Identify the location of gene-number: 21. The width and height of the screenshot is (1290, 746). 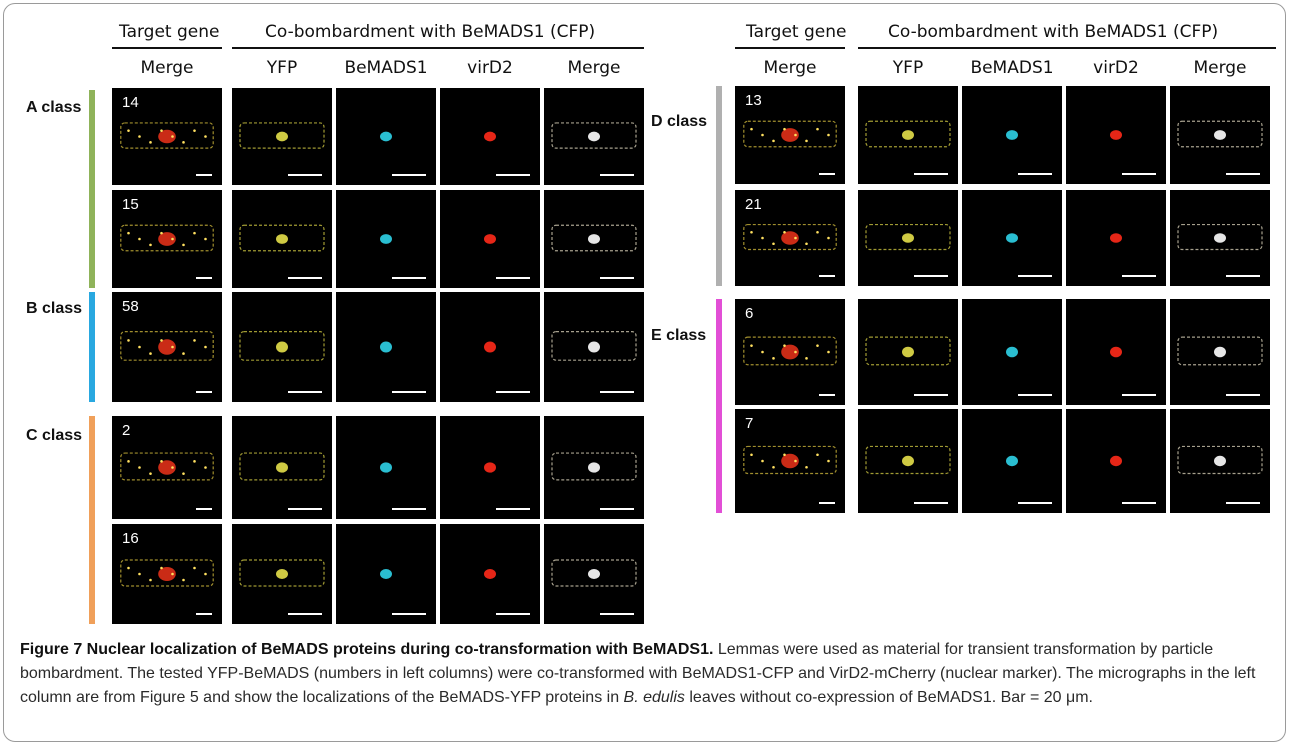
(753, 204).